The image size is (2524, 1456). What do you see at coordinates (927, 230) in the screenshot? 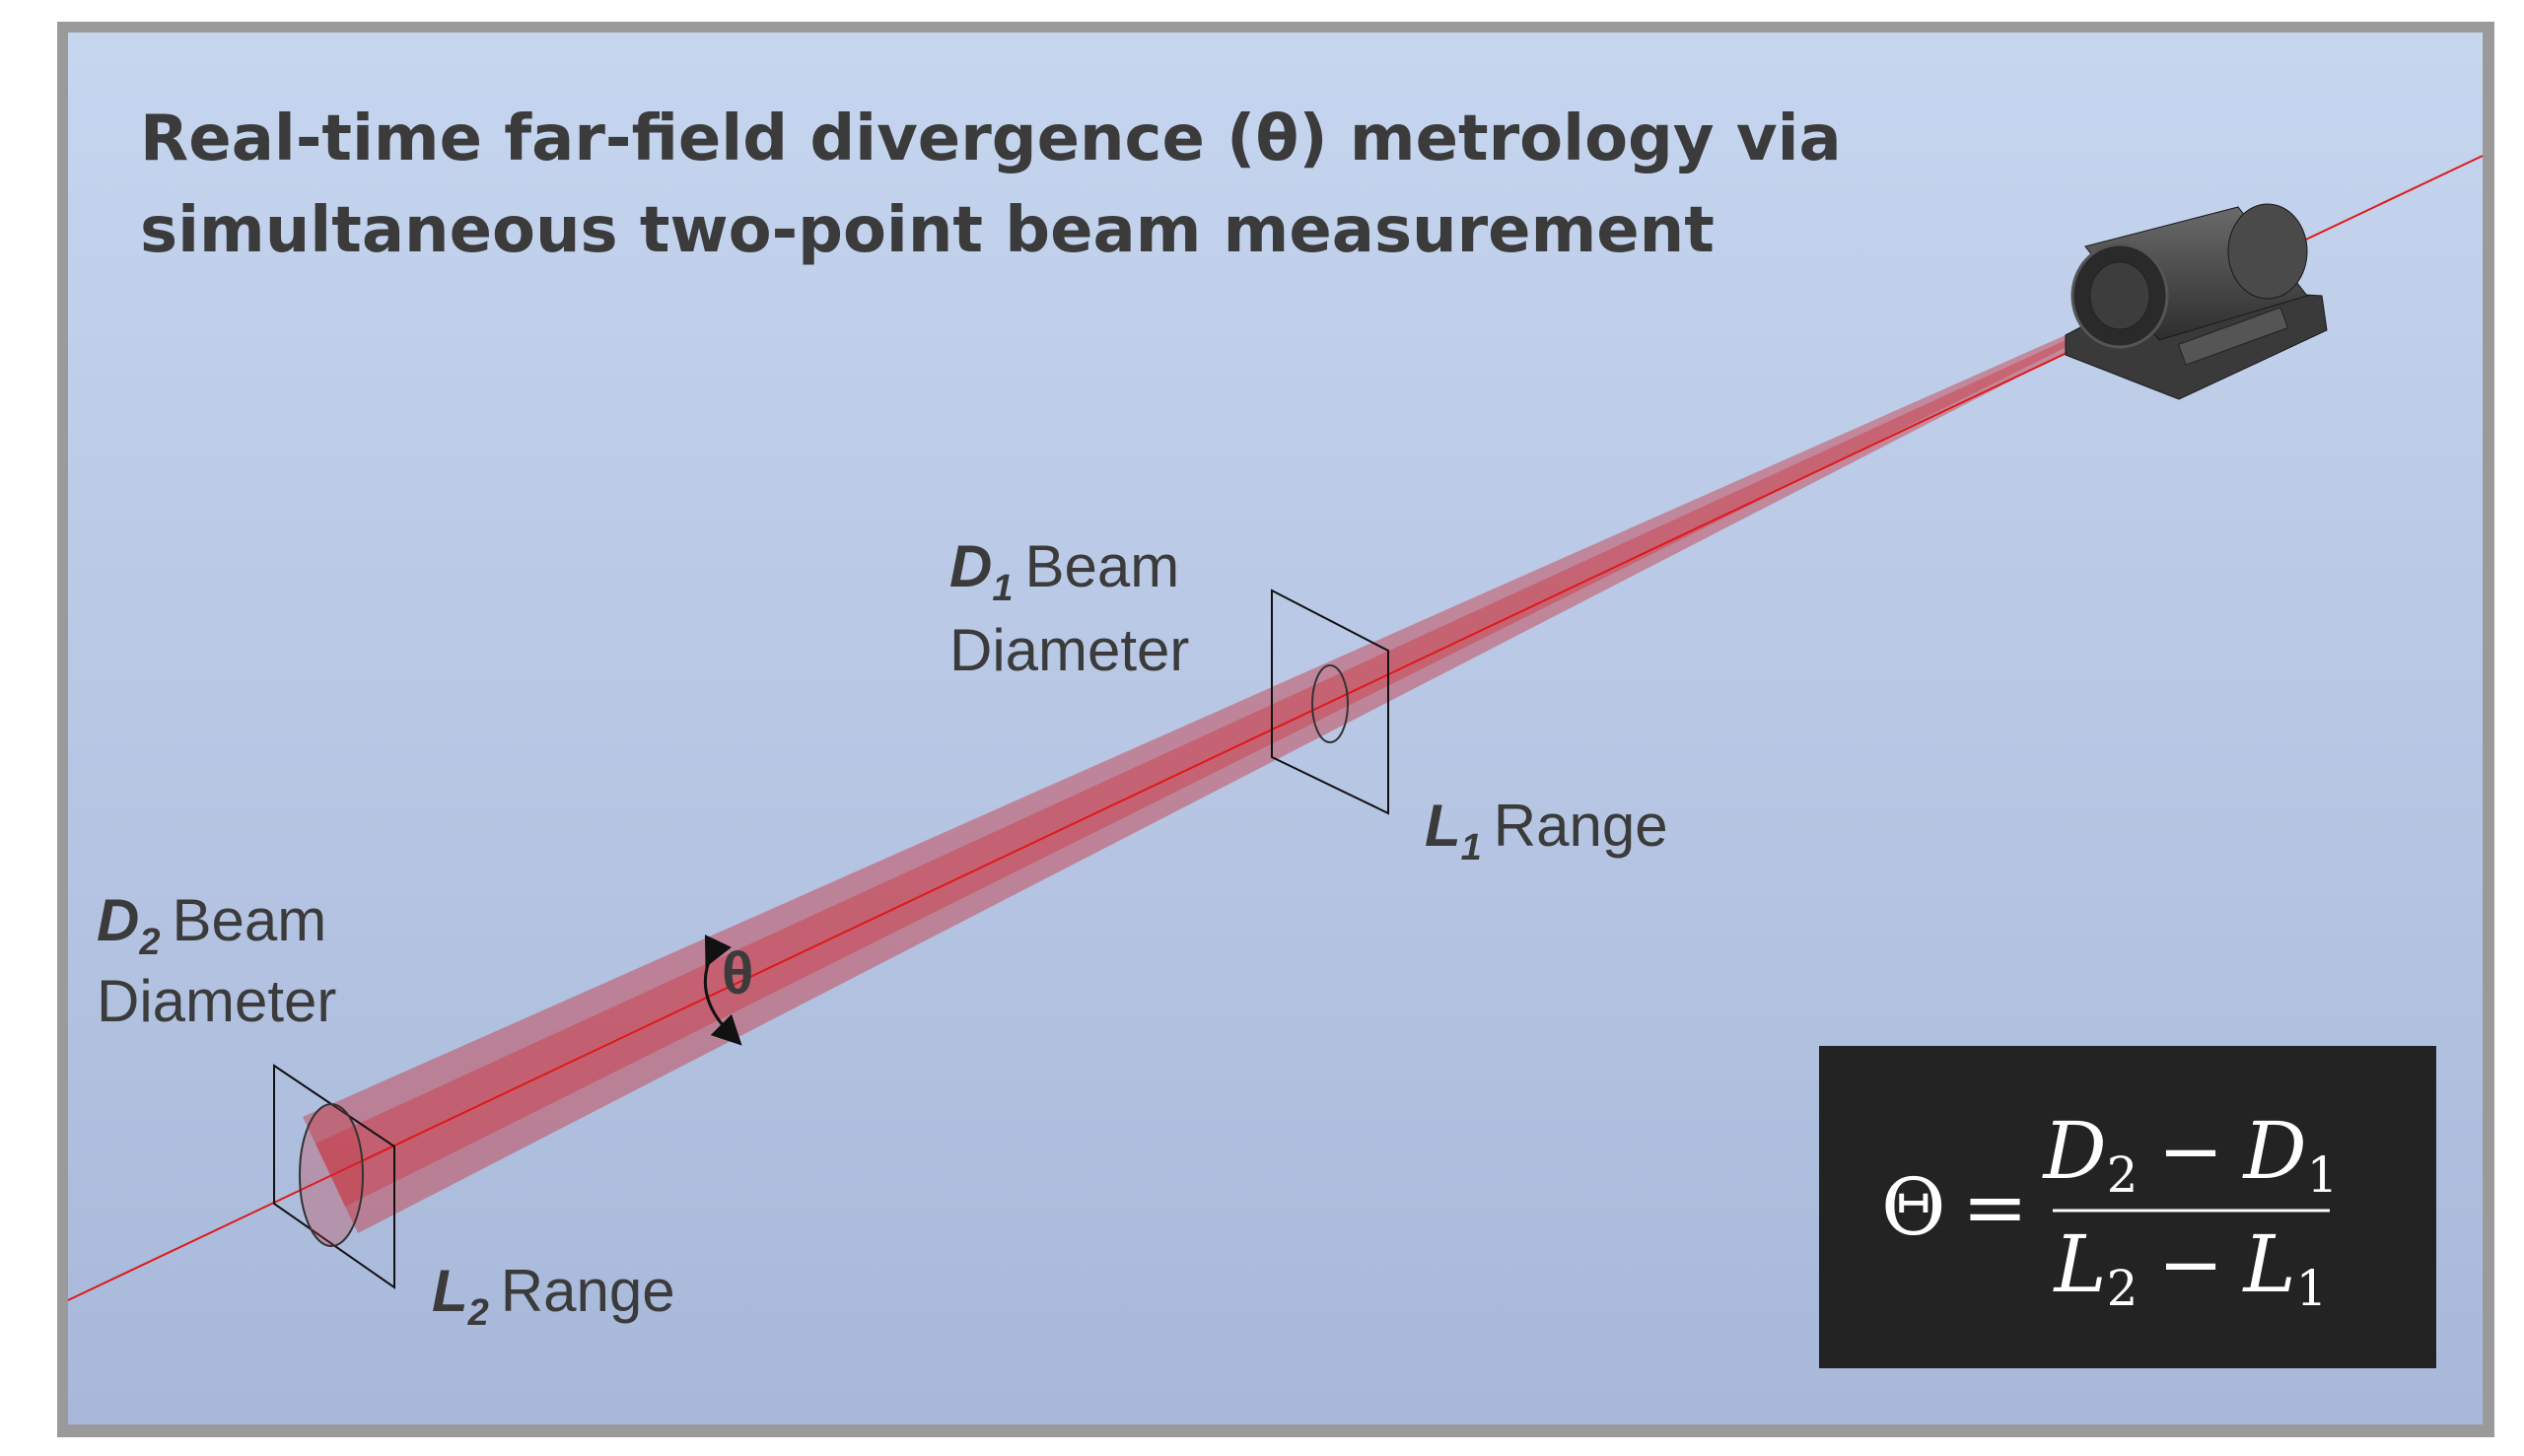
I see `title-line: simultaneous two-point beam measurement` at bounding box center [927, 230].